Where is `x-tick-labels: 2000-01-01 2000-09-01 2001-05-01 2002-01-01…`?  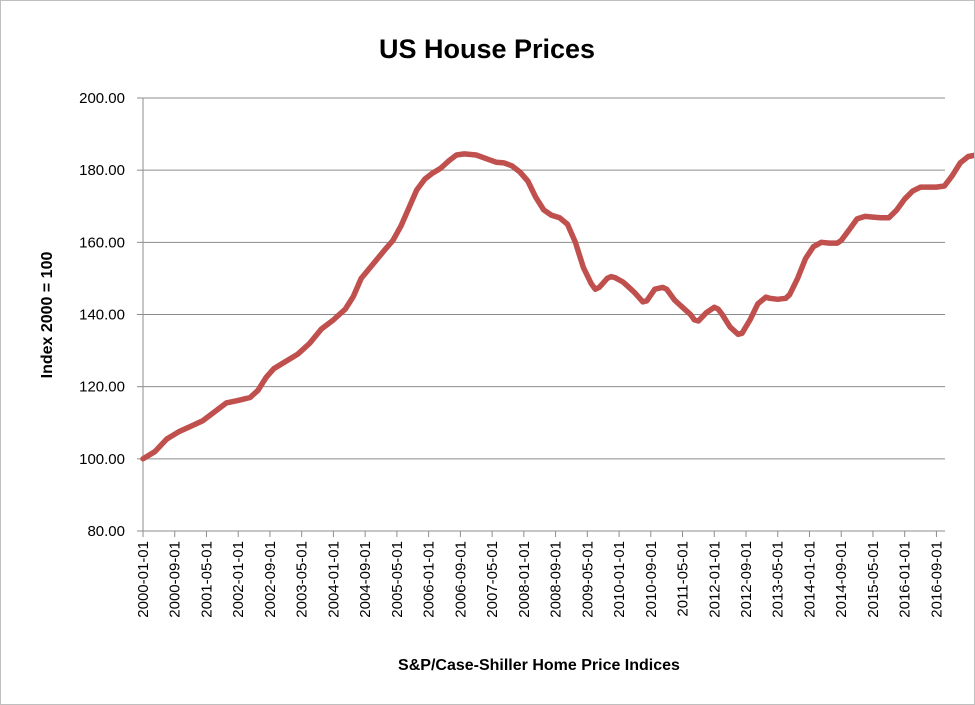
x-tick-labels: 2000-01-01 2000-09-01 2001-05-01 2002-01-01… is located at coordinates (540, 579).